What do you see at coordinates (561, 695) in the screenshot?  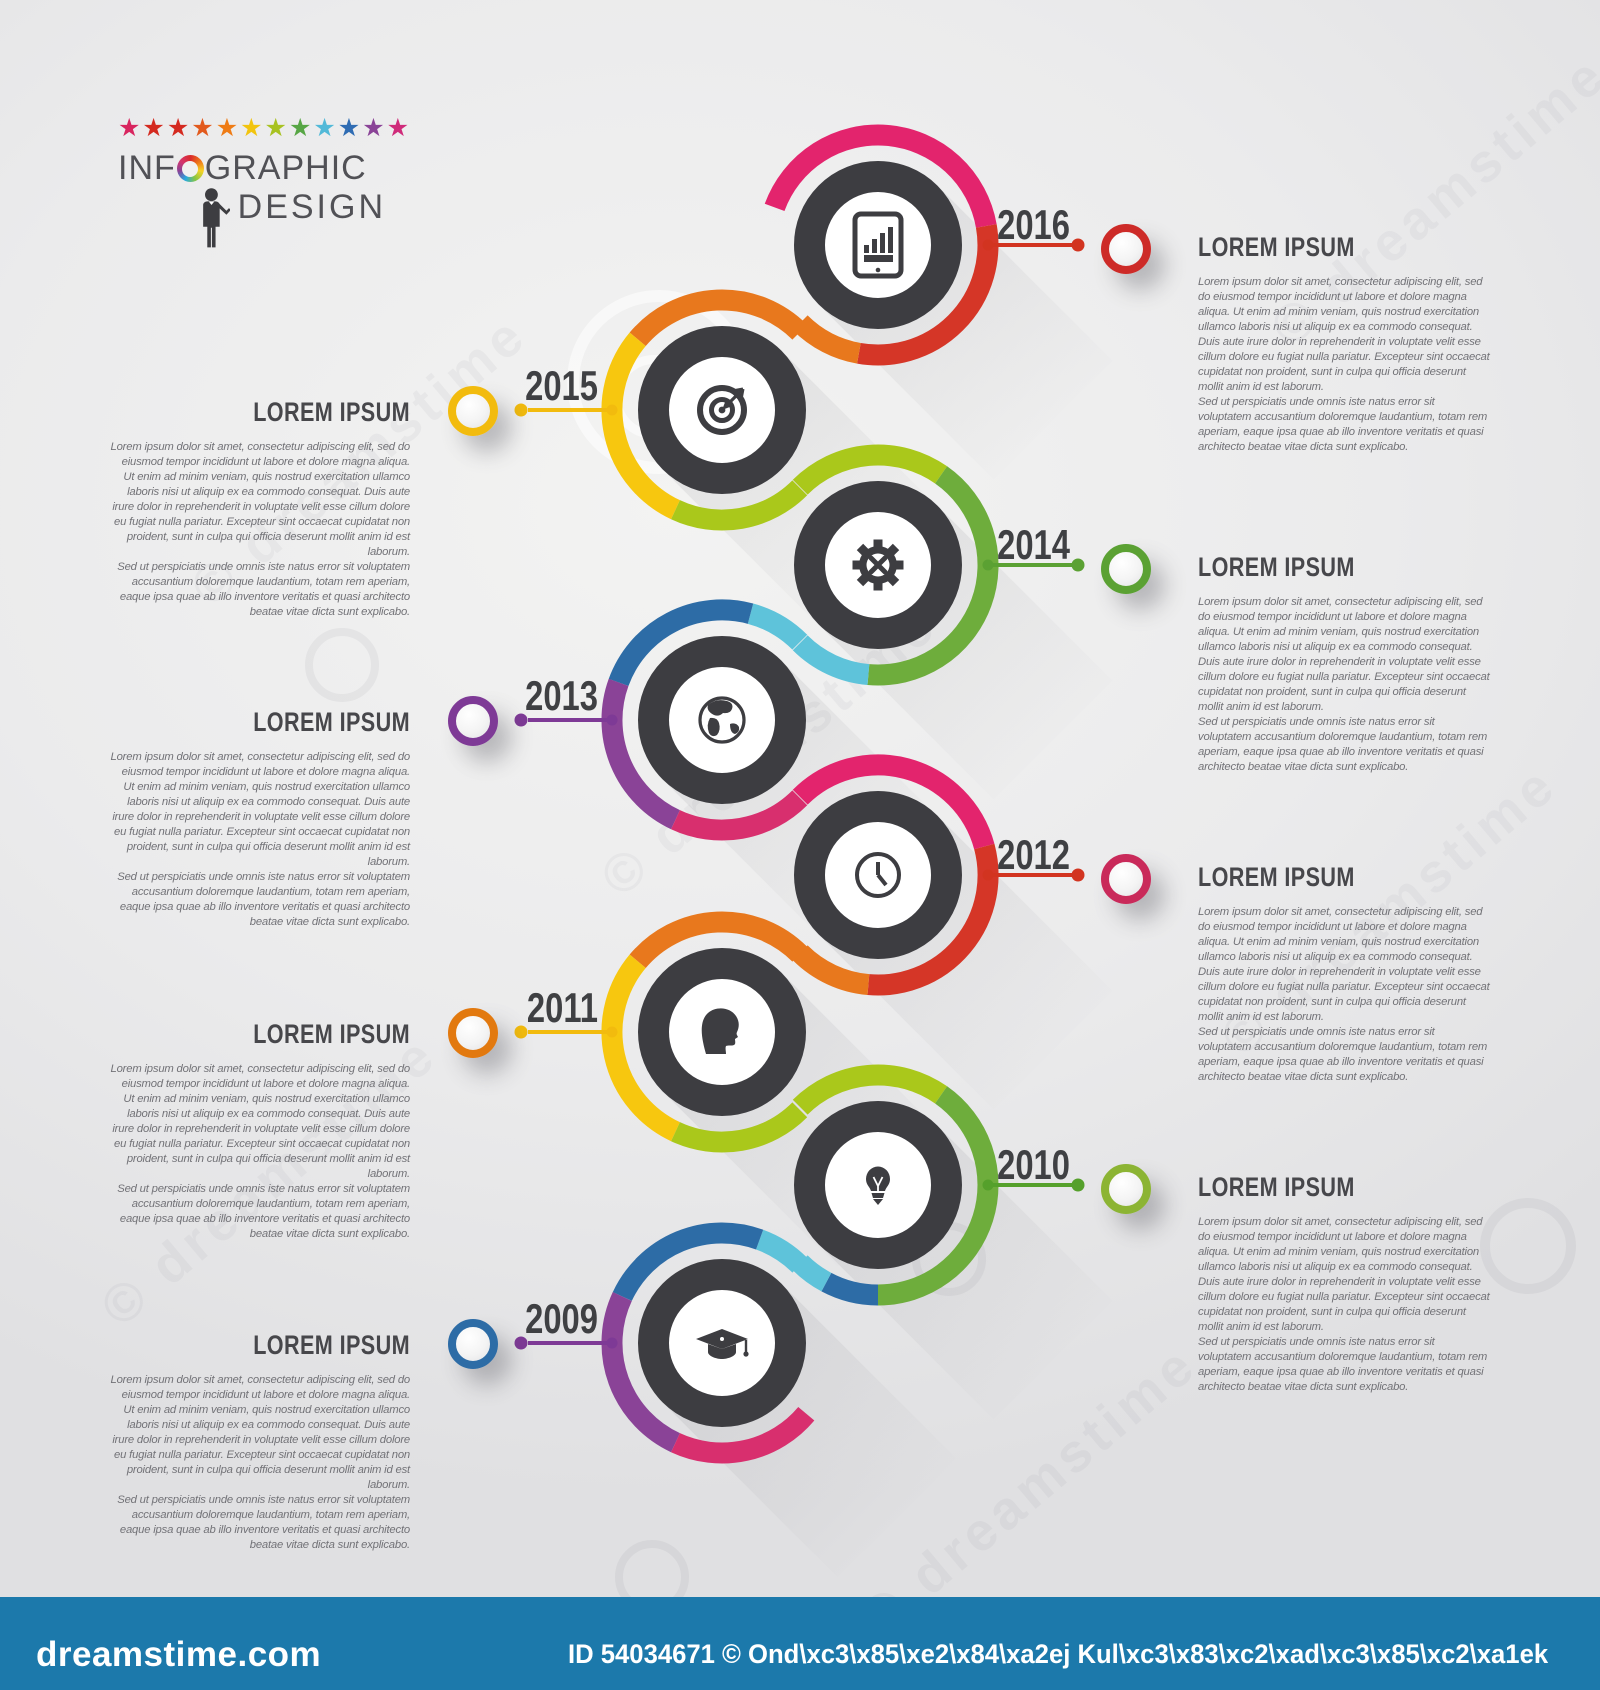 I see `year-label: 2013` at bounding box center [561, 695].